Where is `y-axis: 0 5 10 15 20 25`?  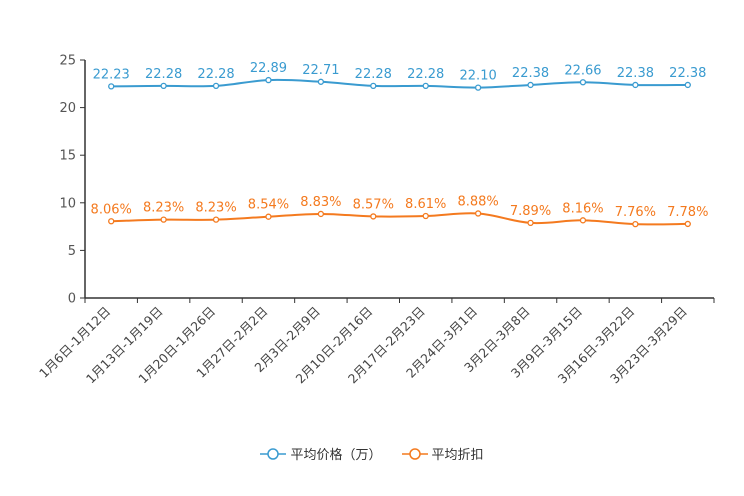 y-axis: 0 5 10 15 20 25 is located at coordinates (72, 180).